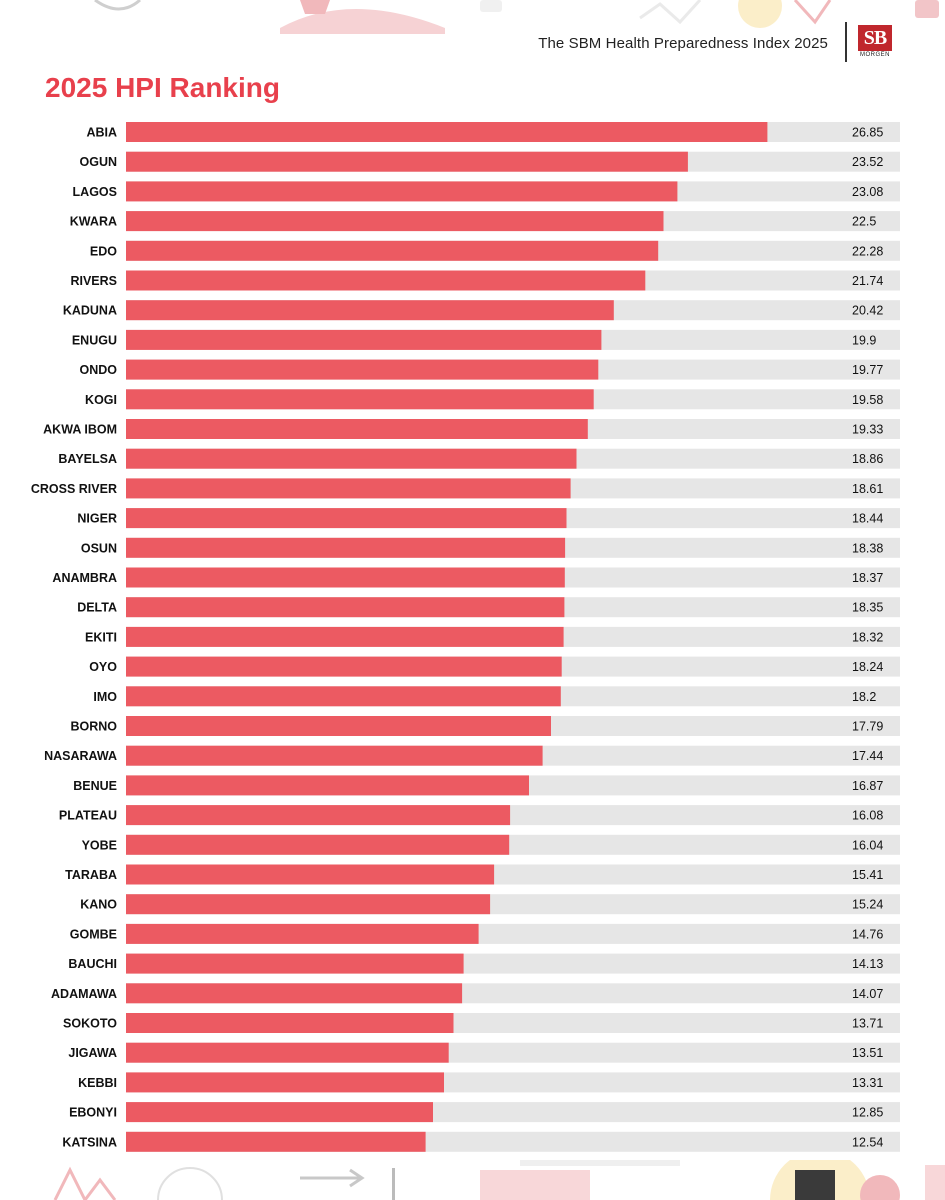  Describe the element at coordinates (864, 222) in the screenshot. I see `value-label: 22.5` at that location.